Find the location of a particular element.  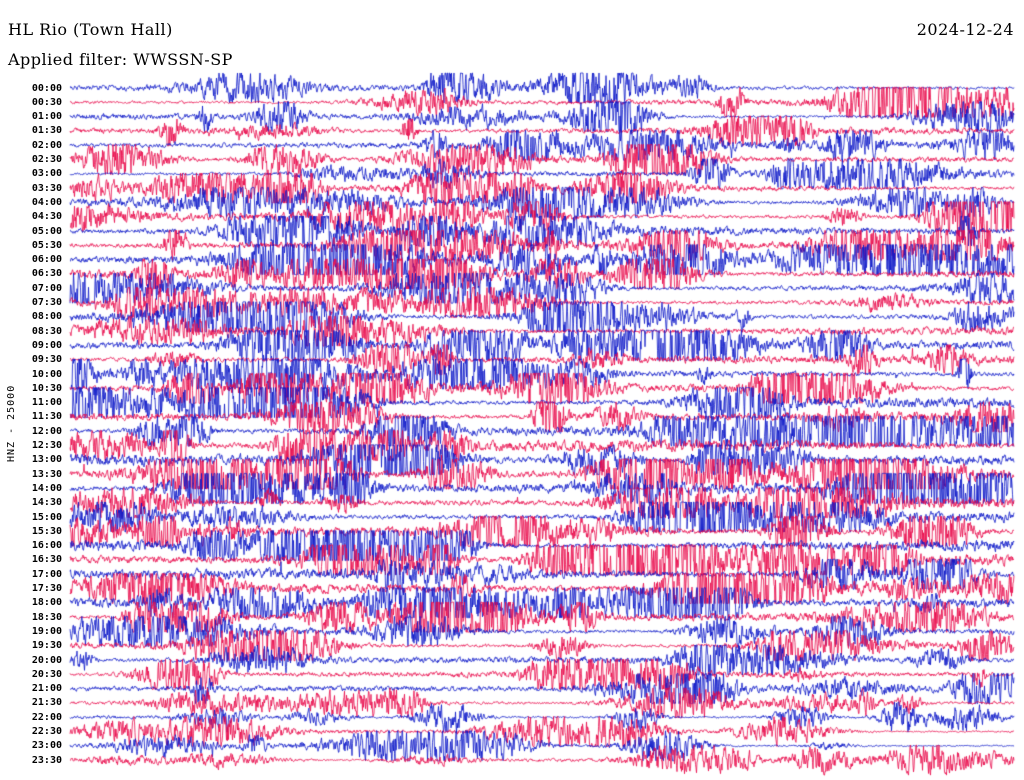

time-label: 12:30 is located at coordinates (46, 445).